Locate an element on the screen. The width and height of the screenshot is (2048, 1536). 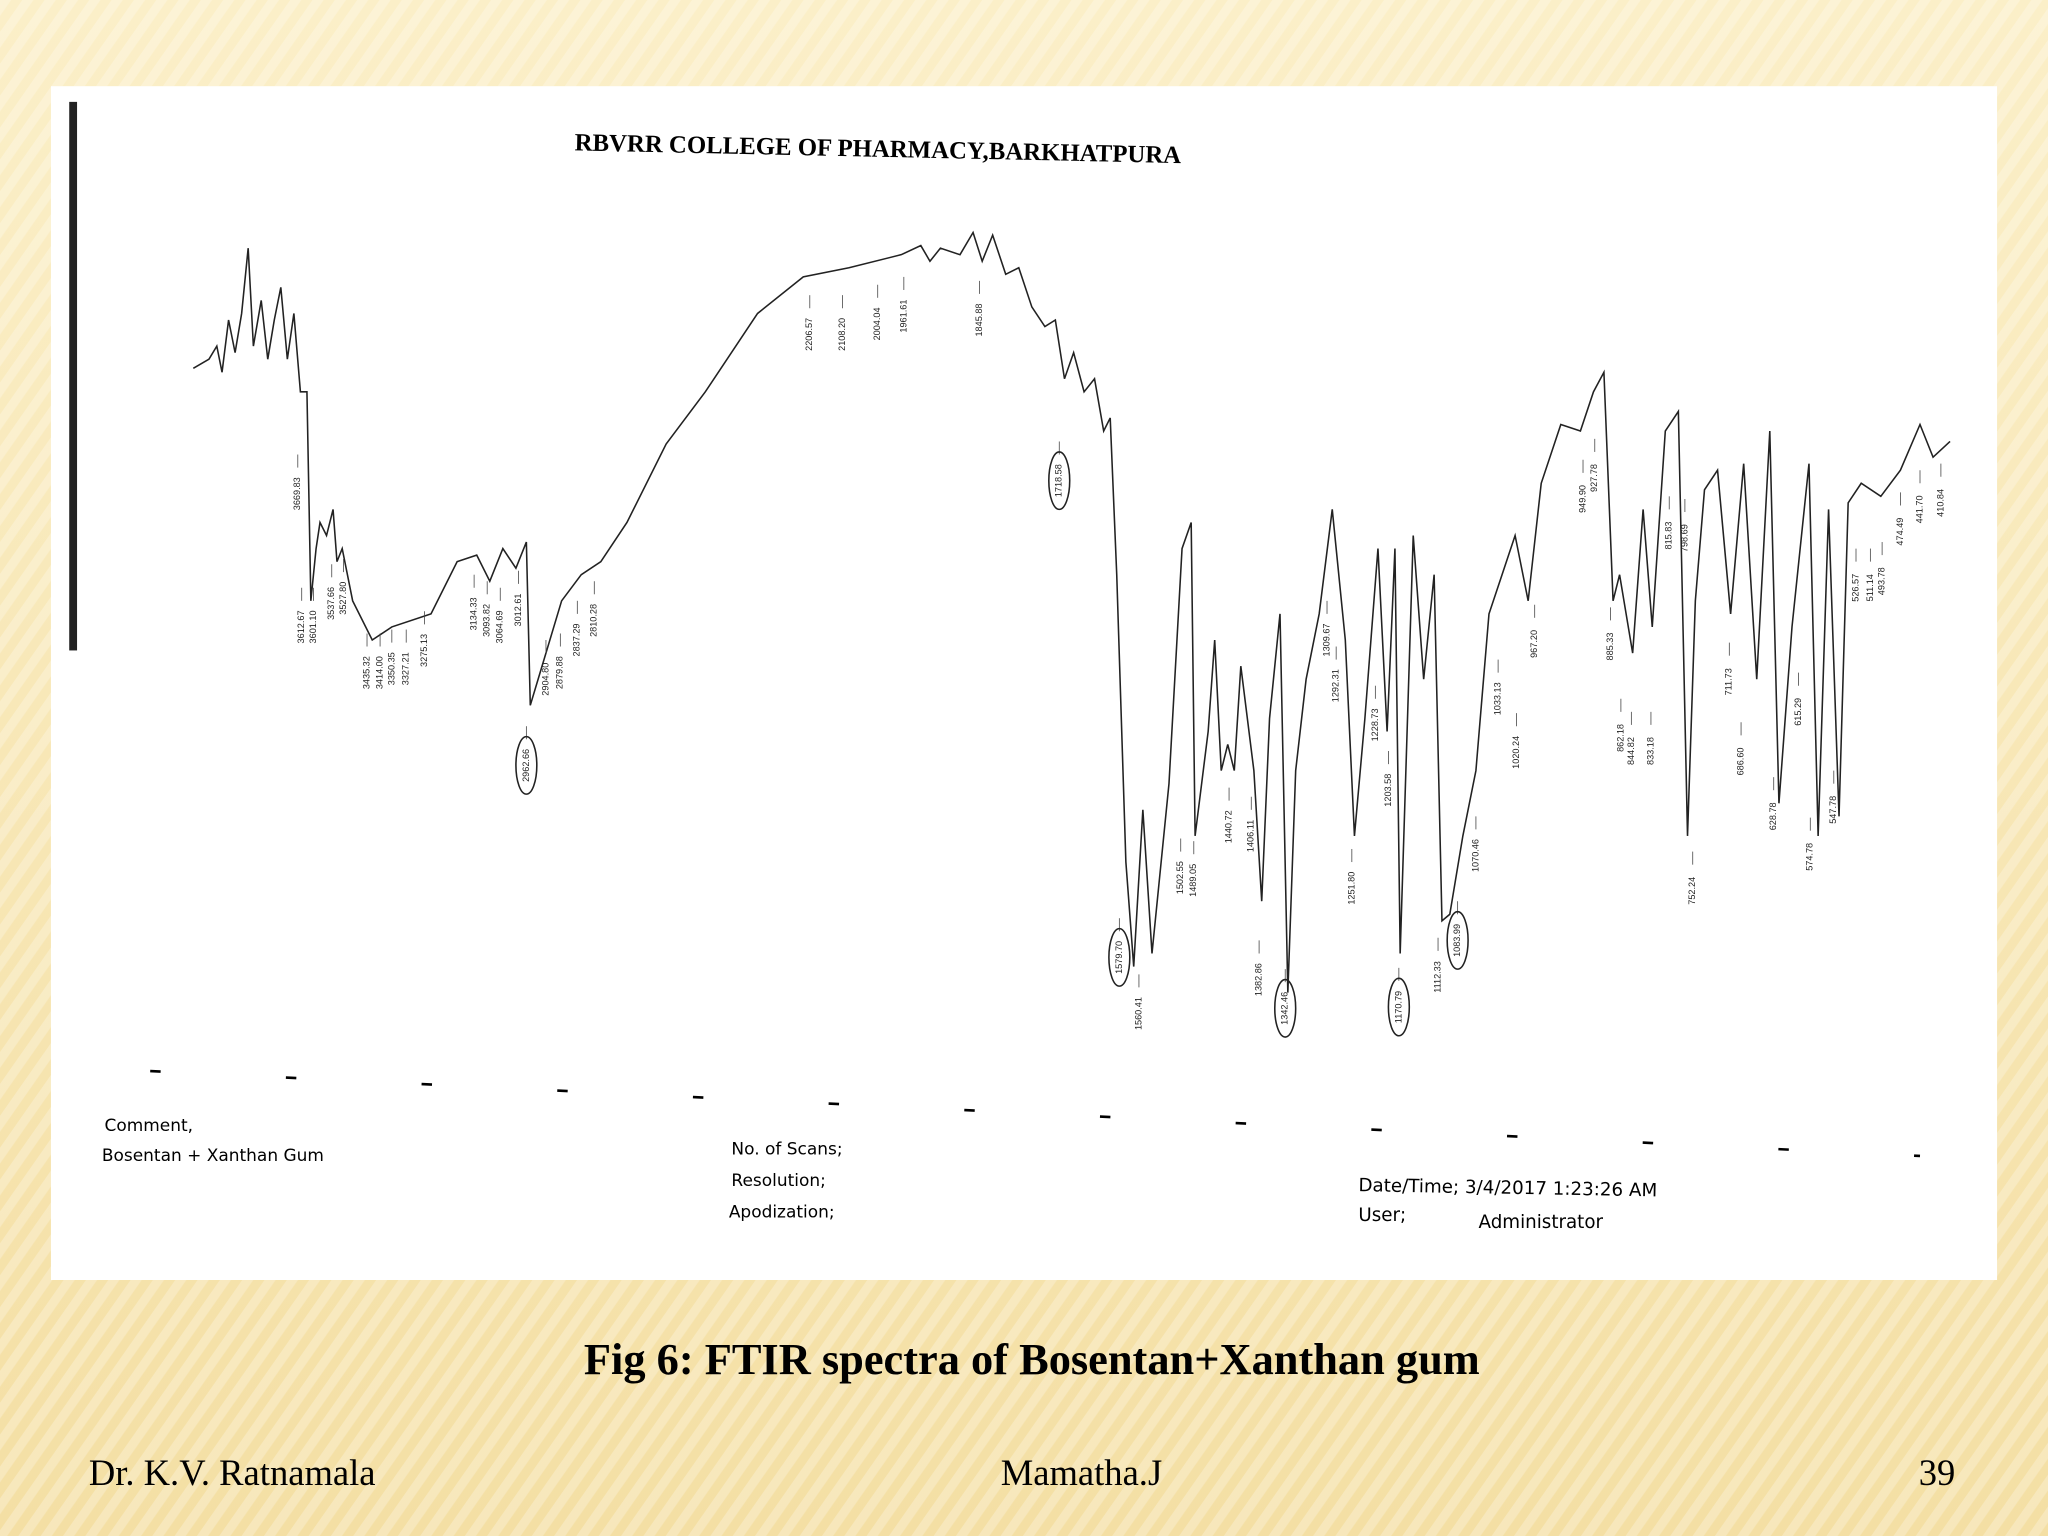
footer-author: Dr. K.V. Ratnamala is located at coordinates (232, 1472).